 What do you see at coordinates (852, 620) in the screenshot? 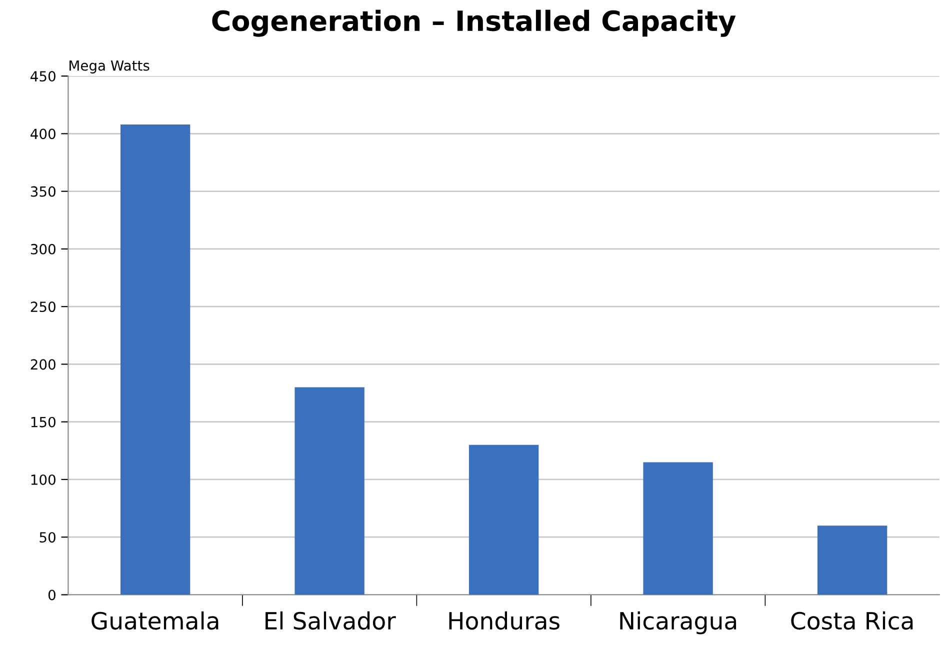
I see `x-tick-label: Costa Rica` at bounding box center [852, 620].